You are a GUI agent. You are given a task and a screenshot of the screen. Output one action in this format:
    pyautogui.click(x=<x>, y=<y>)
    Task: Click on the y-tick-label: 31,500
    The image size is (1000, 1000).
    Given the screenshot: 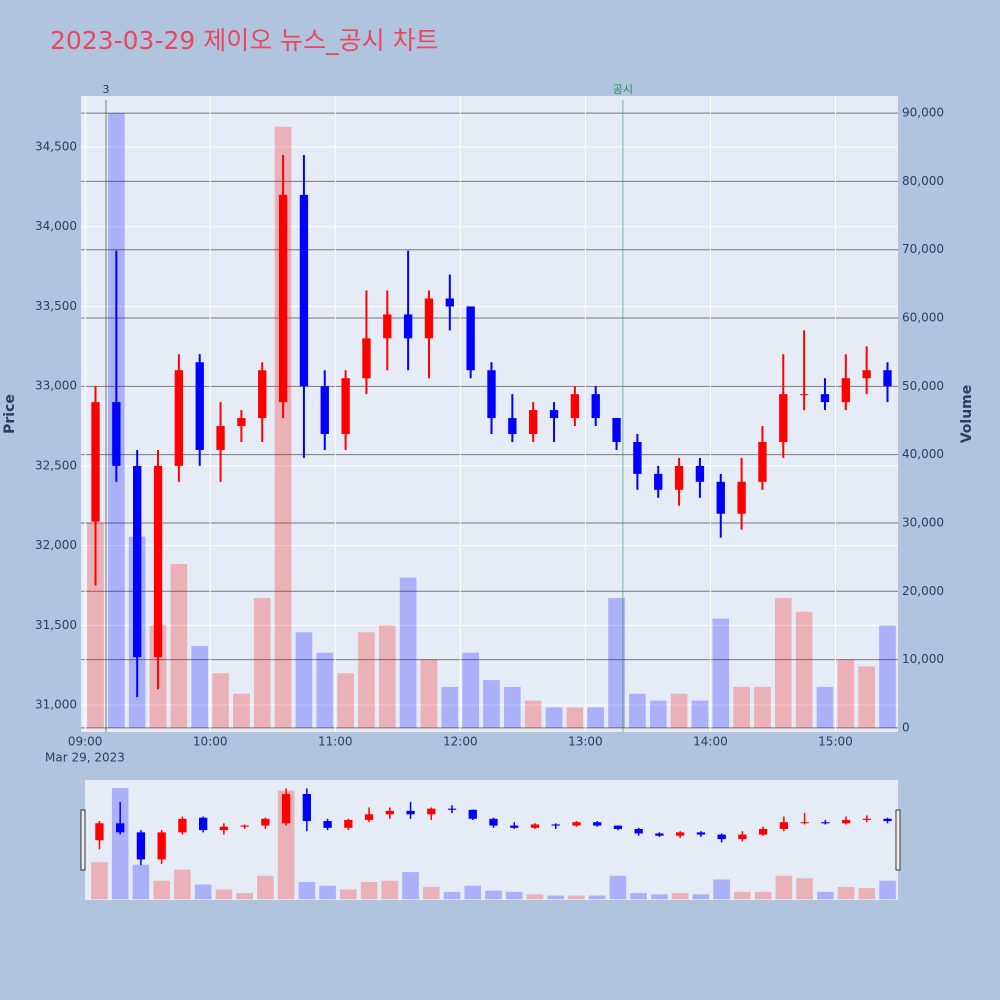 What is the action you would take?
    pyautogui.click(x=56, y=625)
    